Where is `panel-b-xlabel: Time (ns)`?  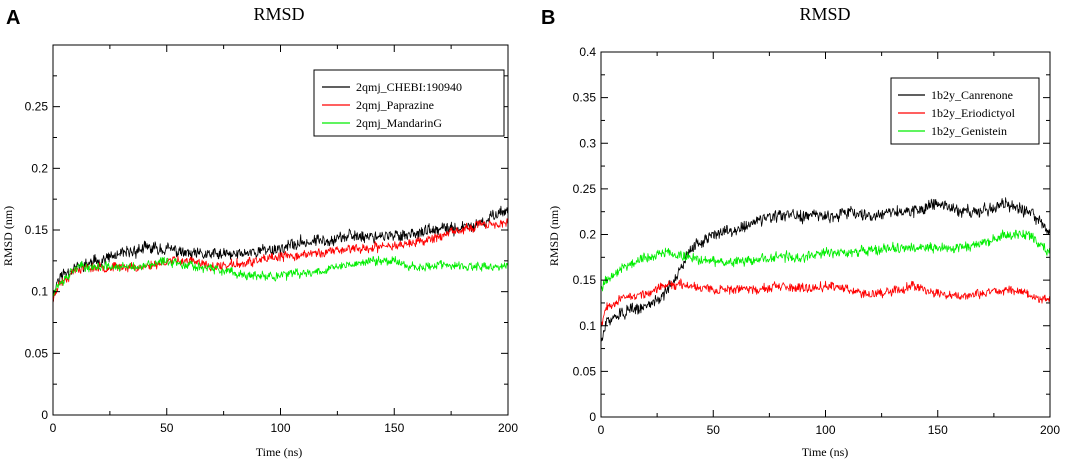
panel-b-xlabel: Time (ns) is located at coordinates (825, 452).